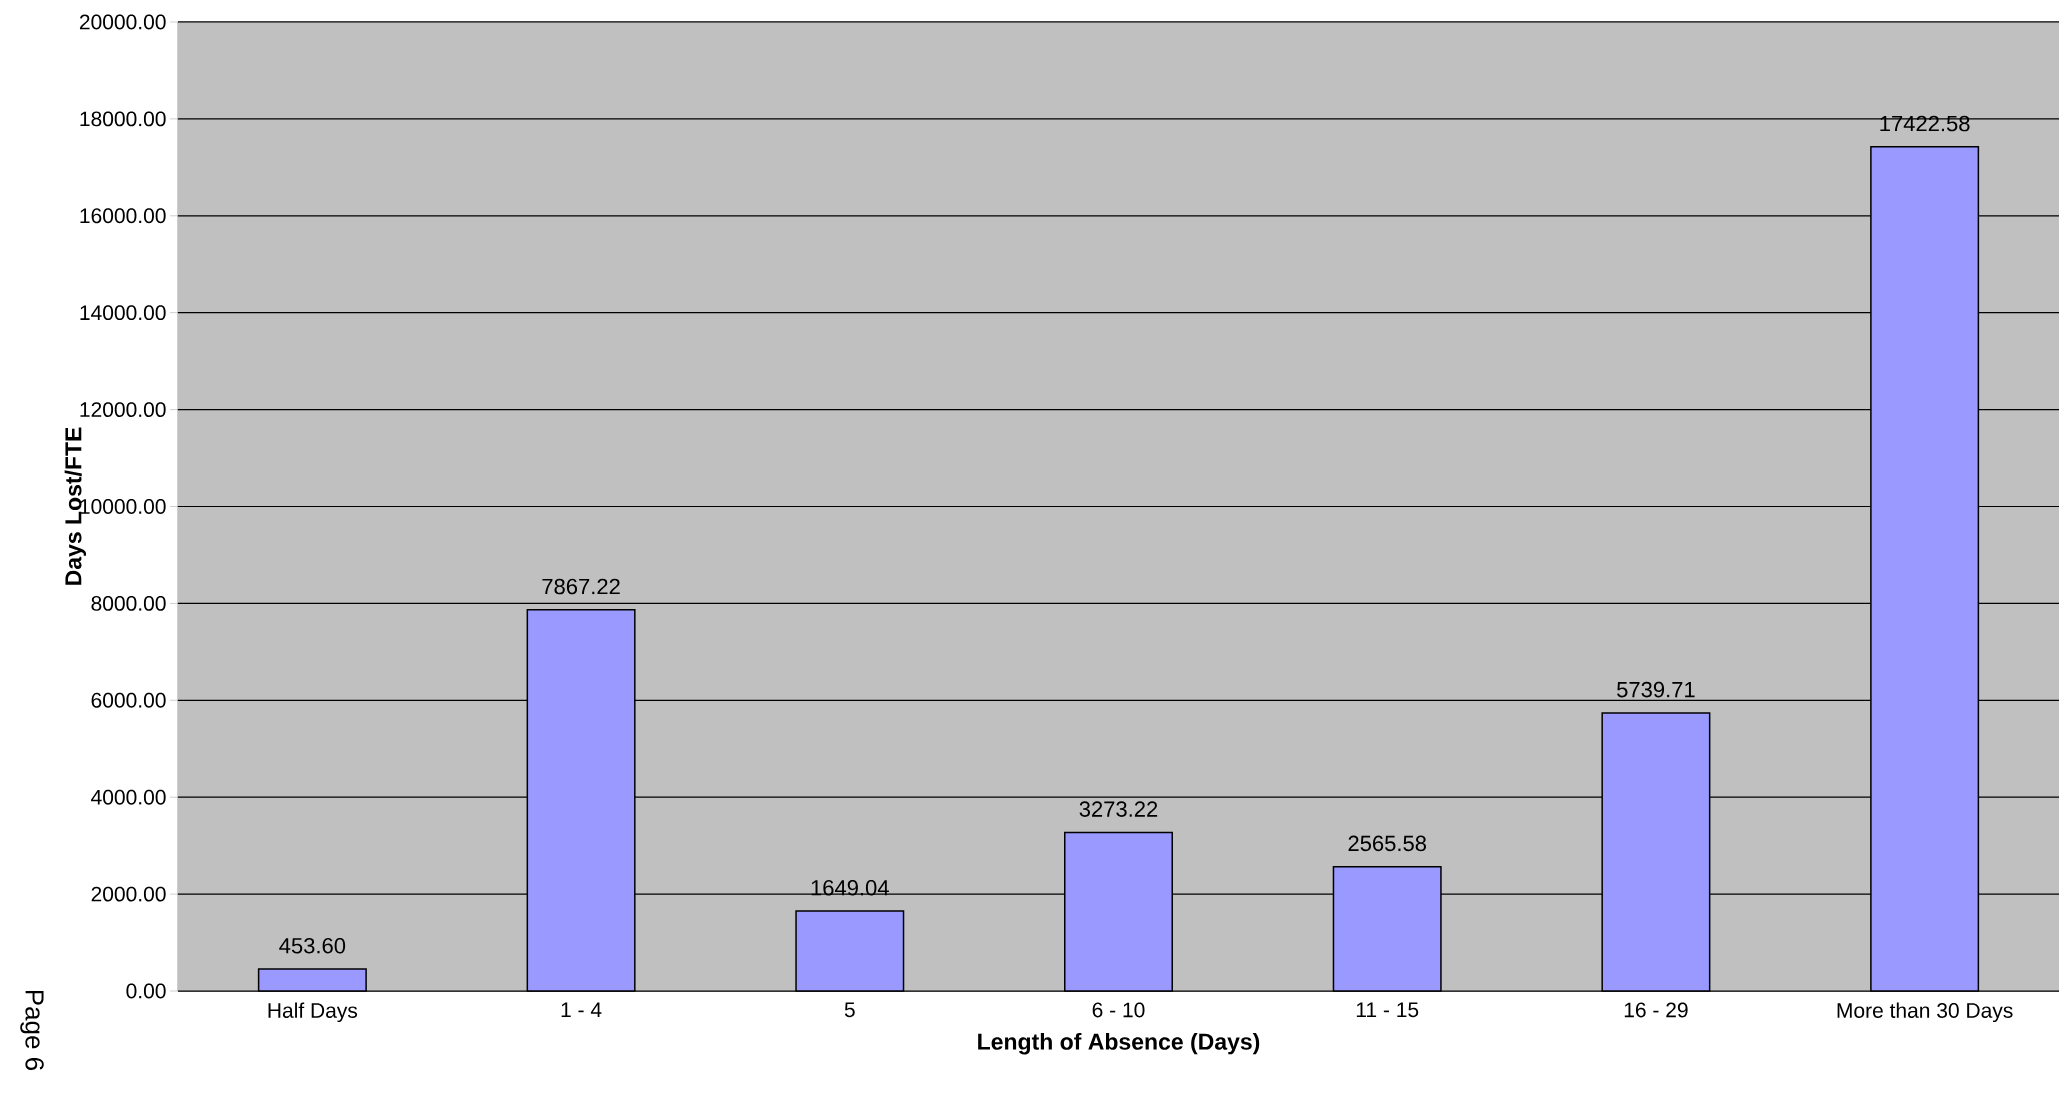 This screenshot has height=1100, width=2067. Describe the element at coordinates (146, 991) in the screenshot. I see `y-tick-label: 0.00` at that location.